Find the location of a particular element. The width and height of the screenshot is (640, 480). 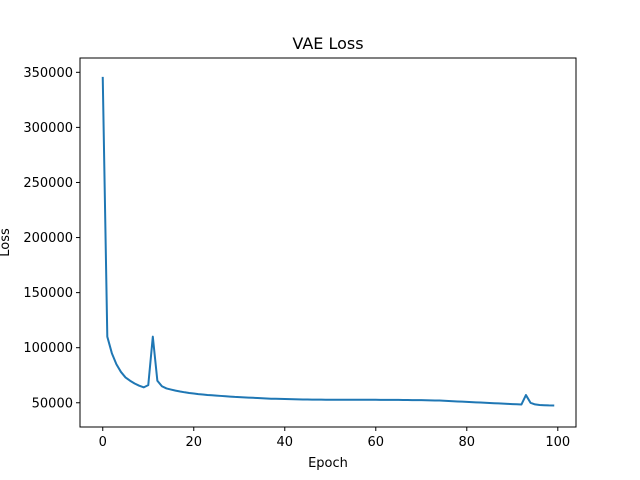

x-tick-label: 20 is located at coordinates (193, 442).